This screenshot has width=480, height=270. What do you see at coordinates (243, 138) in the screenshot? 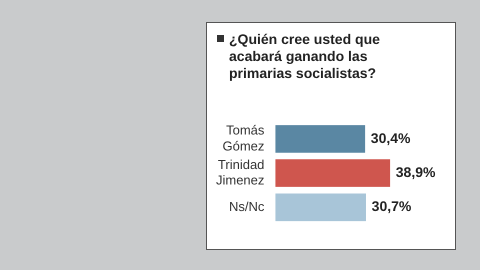
I see `y-tick-label: Tomás Gómez` at bounding box center [243, 138].